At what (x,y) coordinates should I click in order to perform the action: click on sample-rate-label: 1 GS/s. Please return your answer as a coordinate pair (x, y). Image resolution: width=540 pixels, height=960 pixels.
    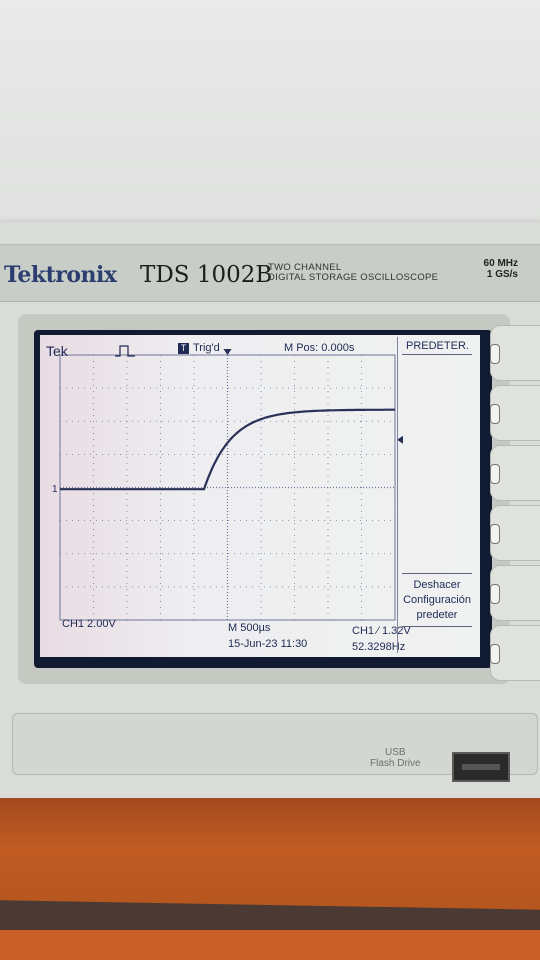
    Looking at the image, I should click on (502, 274).